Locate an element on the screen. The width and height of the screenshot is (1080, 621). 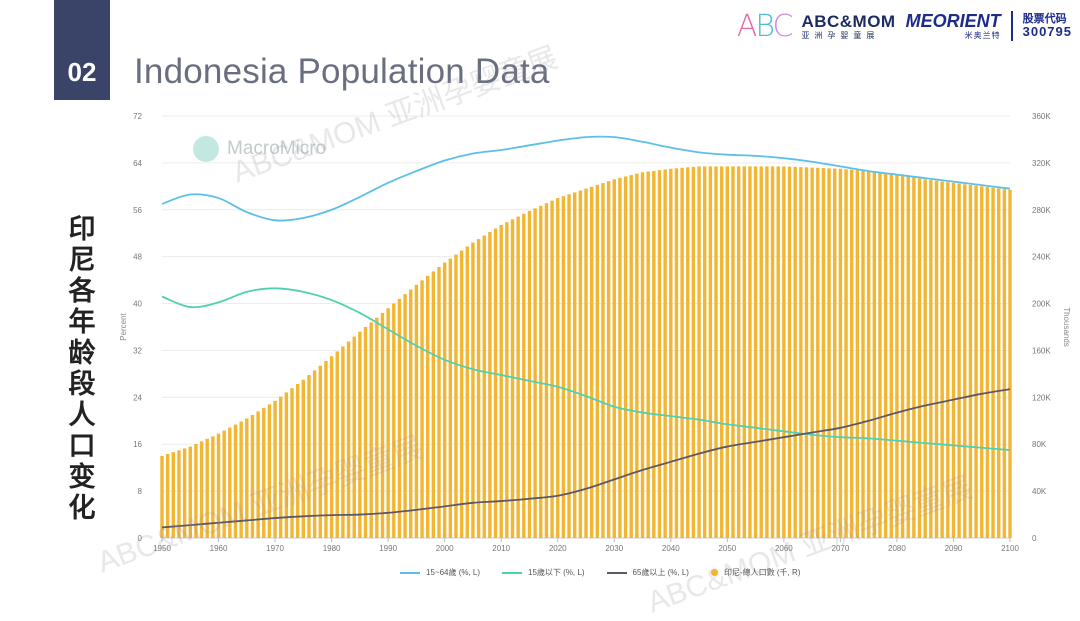
stock-code-block: 股票代码 300795 is located at coordinates (1047, 26).